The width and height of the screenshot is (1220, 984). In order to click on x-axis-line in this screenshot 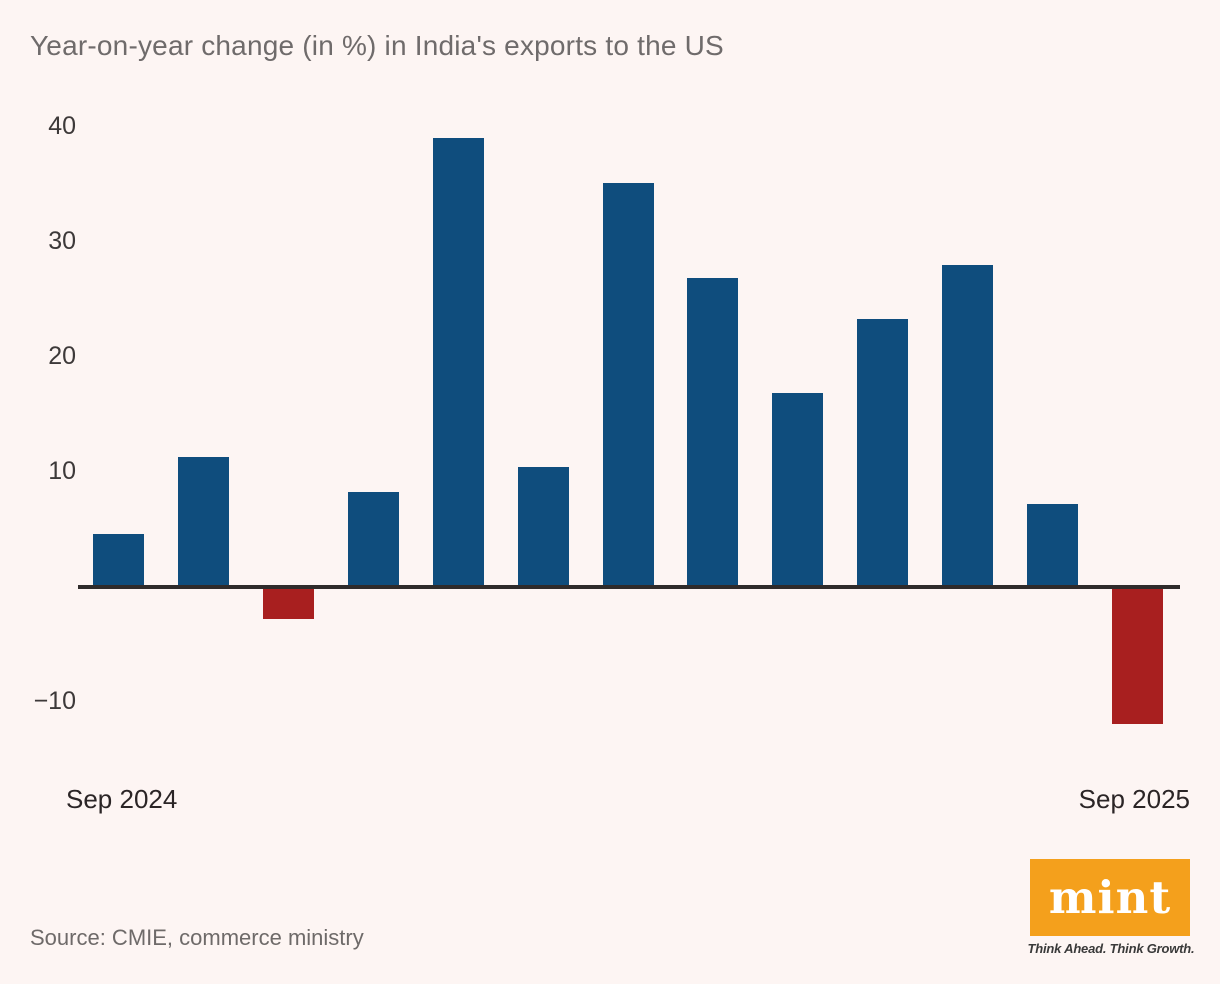, I will do `click(629, 587)`.